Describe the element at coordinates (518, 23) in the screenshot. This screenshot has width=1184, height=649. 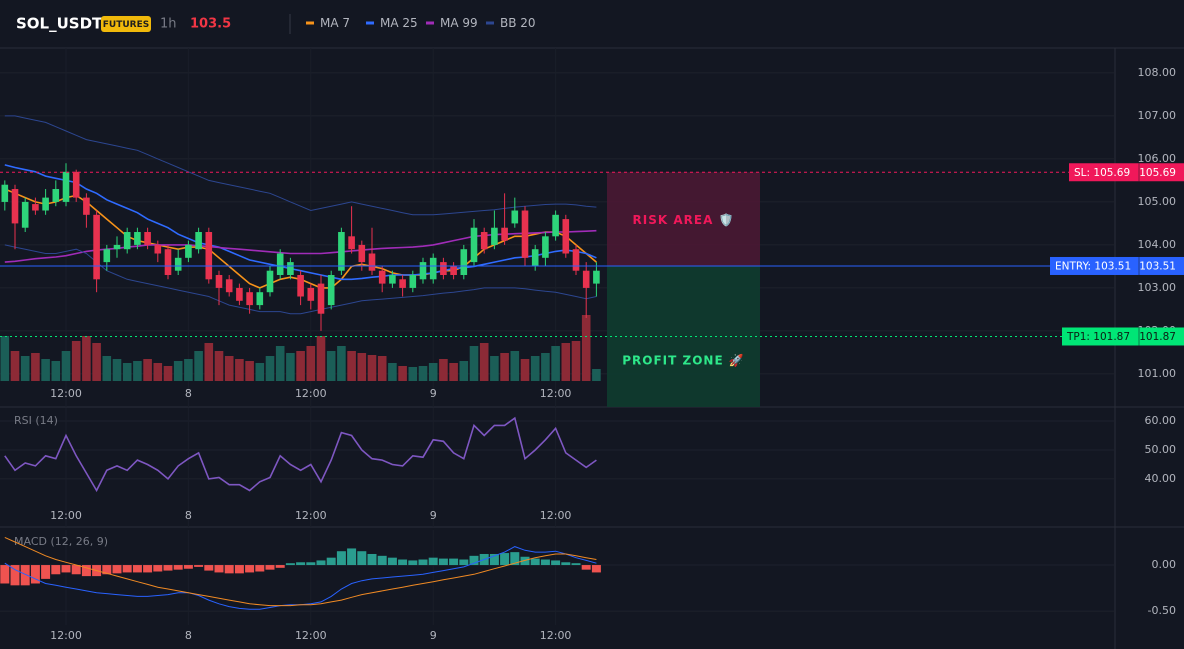
I see `legend-label: BB 20` at that location.